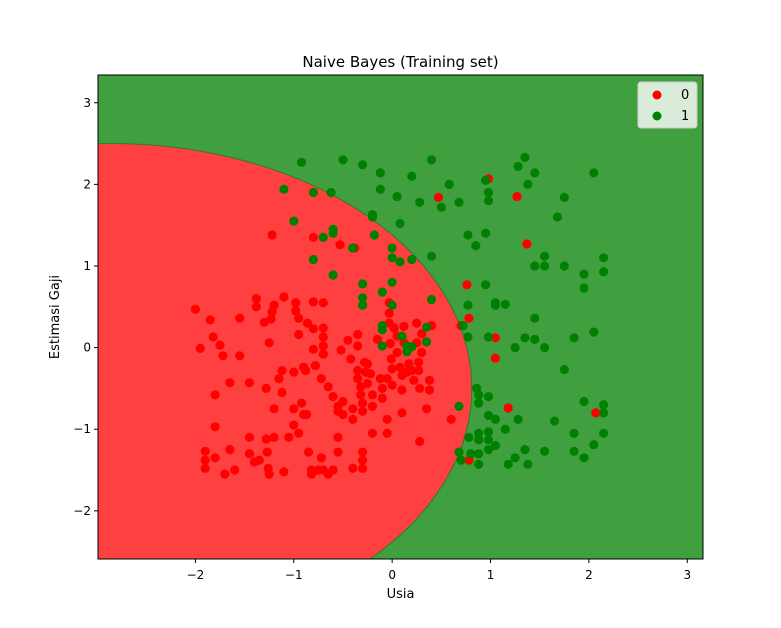 This screenshot has height=628, width=781. I want to click on y-tick-label: 0, so click(87, 348).